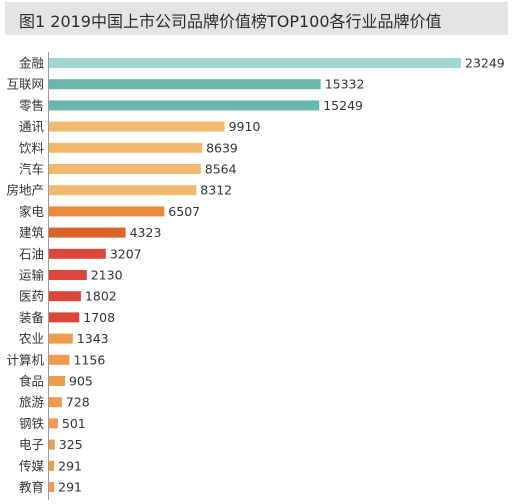 The height and width of the screenshot is (504, 518). Describe the element at coordinates (32, 317) in the screenshot. I see `category-label: 装备` at that location.